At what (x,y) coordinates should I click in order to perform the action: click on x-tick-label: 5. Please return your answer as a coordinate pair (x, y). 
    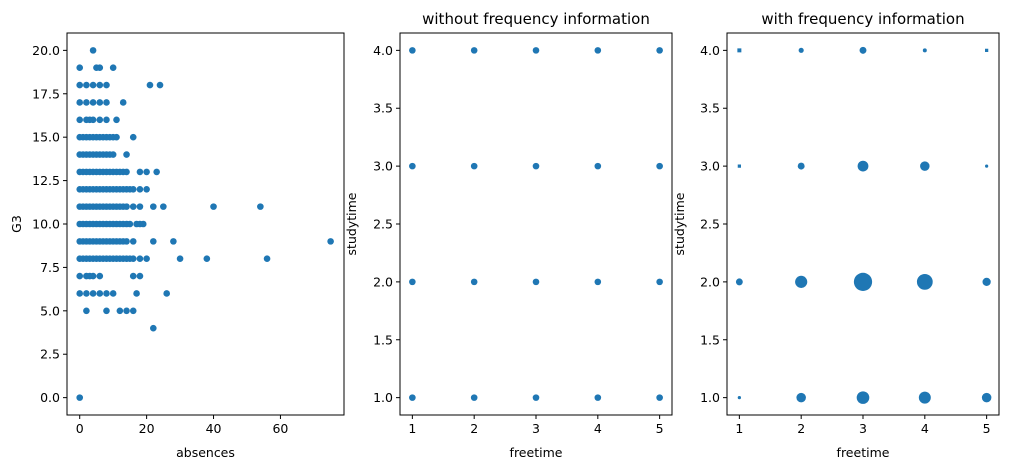
    Looking at the image, I should click on (987, 428).